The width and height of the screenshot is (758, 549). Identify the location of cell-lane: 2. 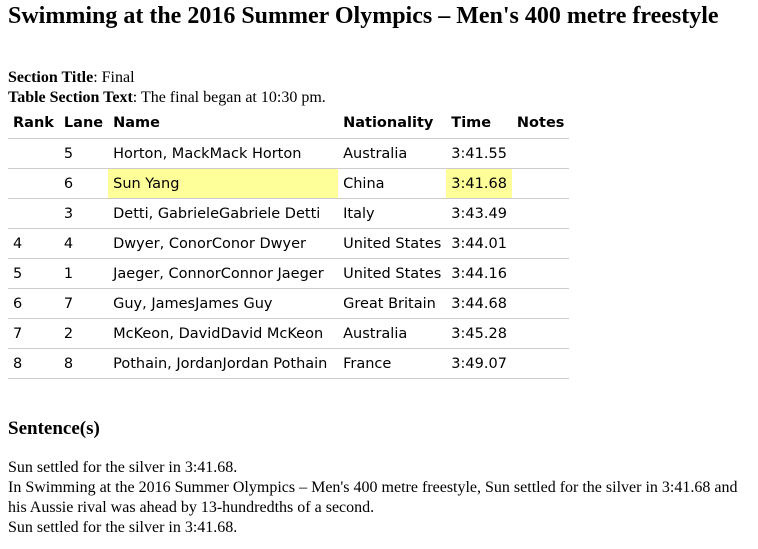
(83, 333).